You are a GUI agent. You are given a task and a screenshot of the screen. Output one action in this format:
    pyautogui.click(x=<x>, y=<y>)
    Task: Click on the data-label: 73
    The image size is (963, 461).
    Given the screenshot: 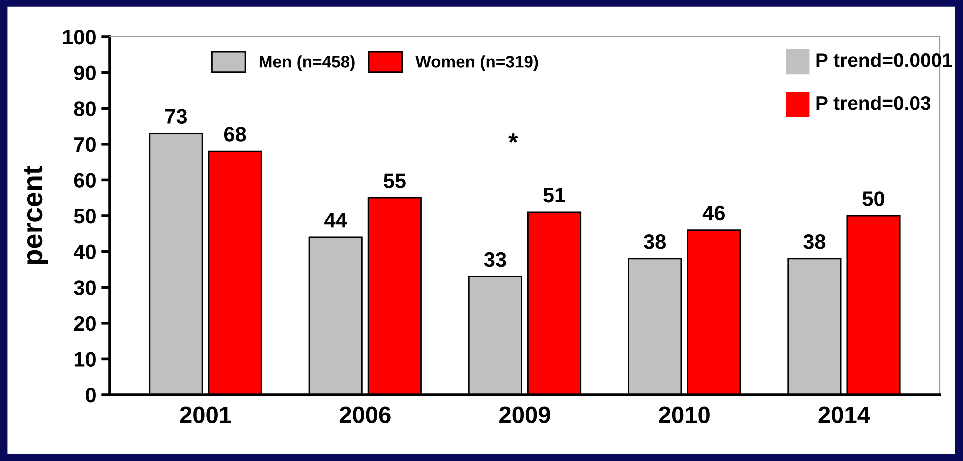 What is the action you would take?
    pyautogui.click(x=177, y=116)
    